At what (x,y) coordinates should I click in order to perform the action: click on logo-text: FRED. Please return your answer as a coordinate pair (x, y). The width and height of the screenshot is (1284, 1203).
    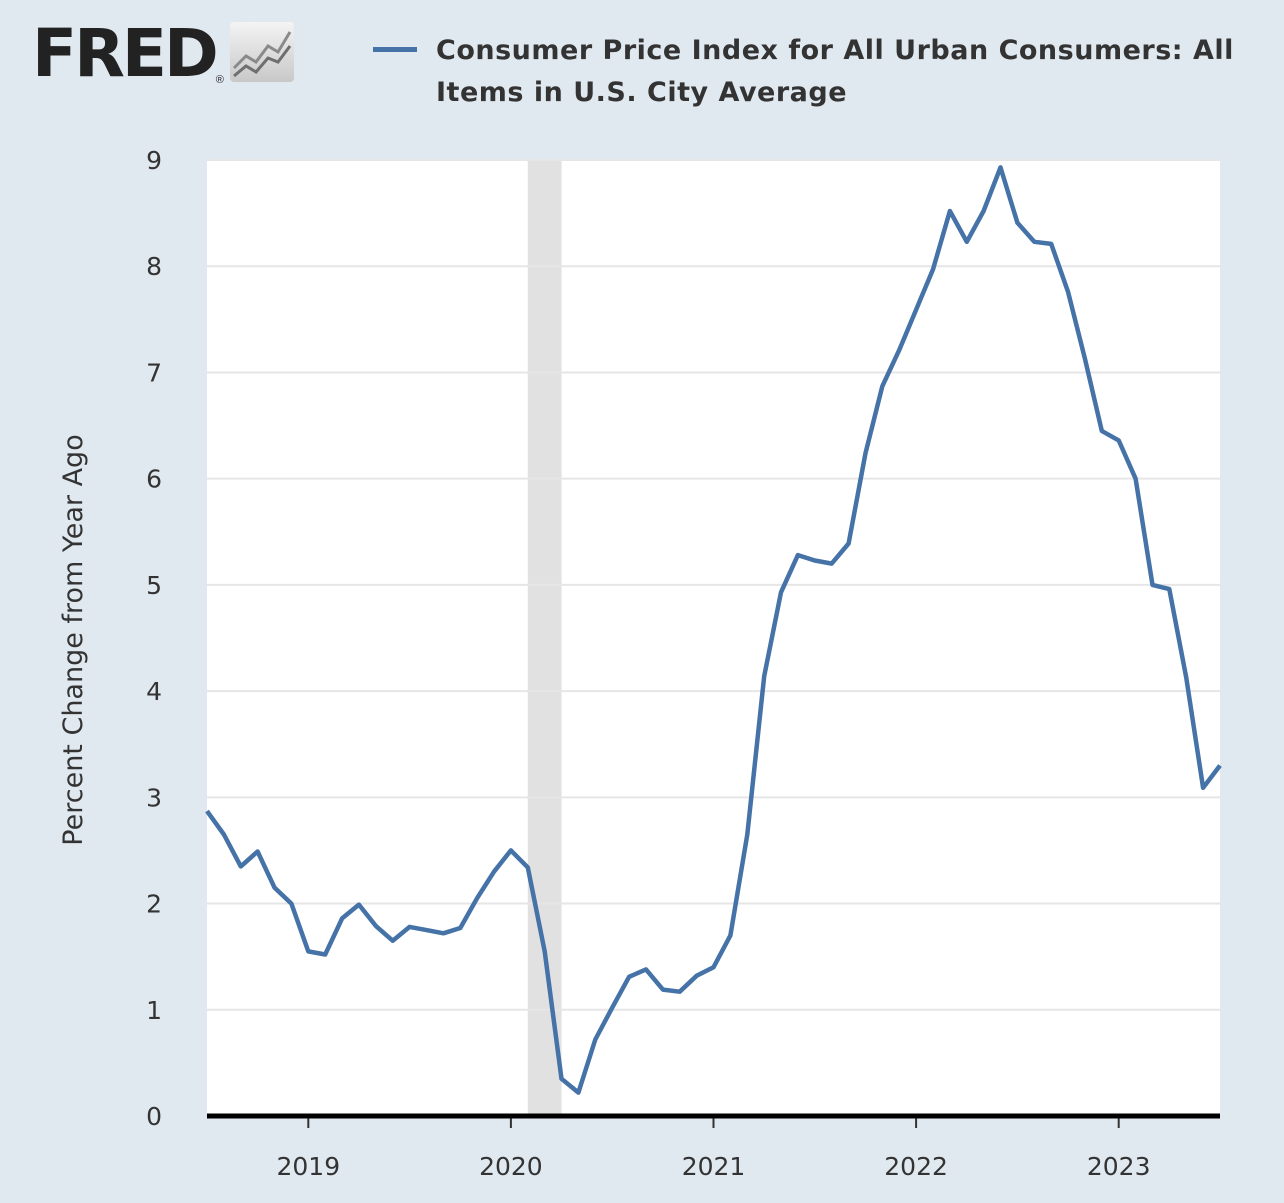
    Looking at the image, I should click on (125, 53).